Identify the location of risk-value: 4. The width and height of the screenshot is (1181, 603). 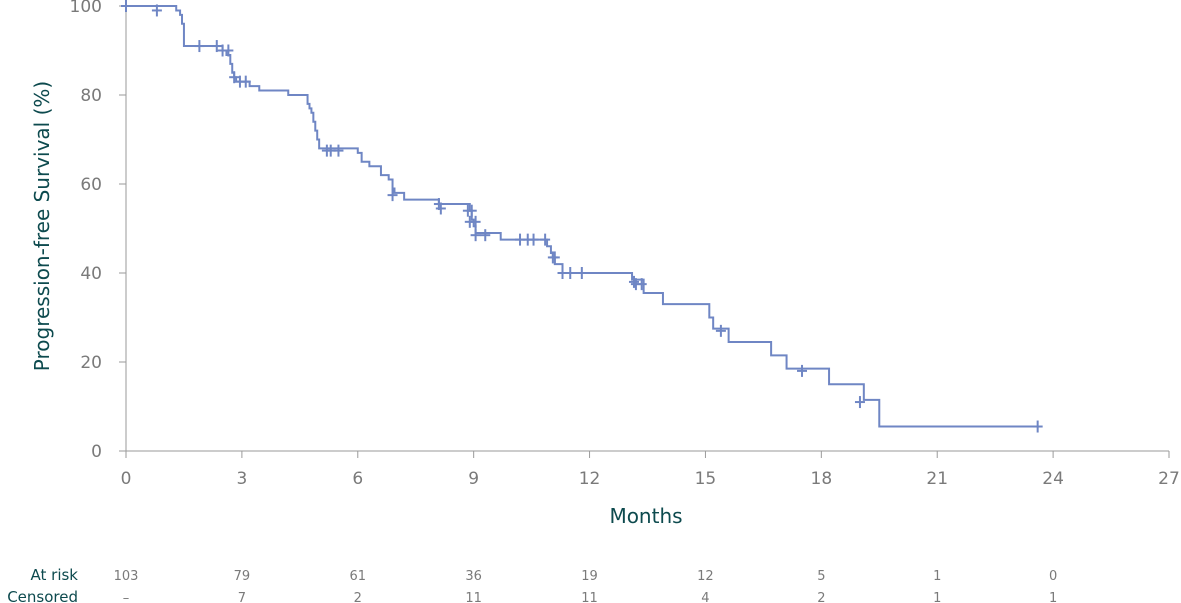
(705, 597).